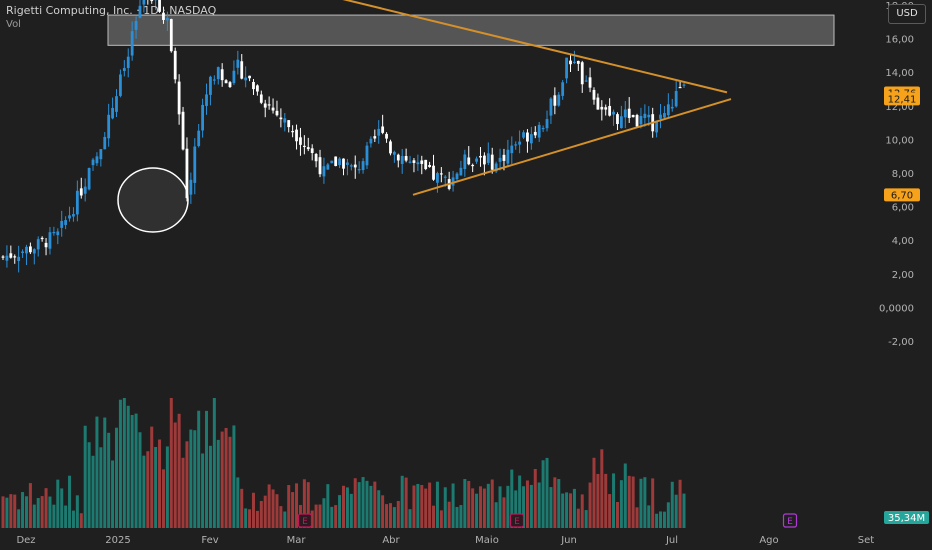  Describe the element at coordinates (572, 147) in the screenshot. I see `trendline-lower` at that location.